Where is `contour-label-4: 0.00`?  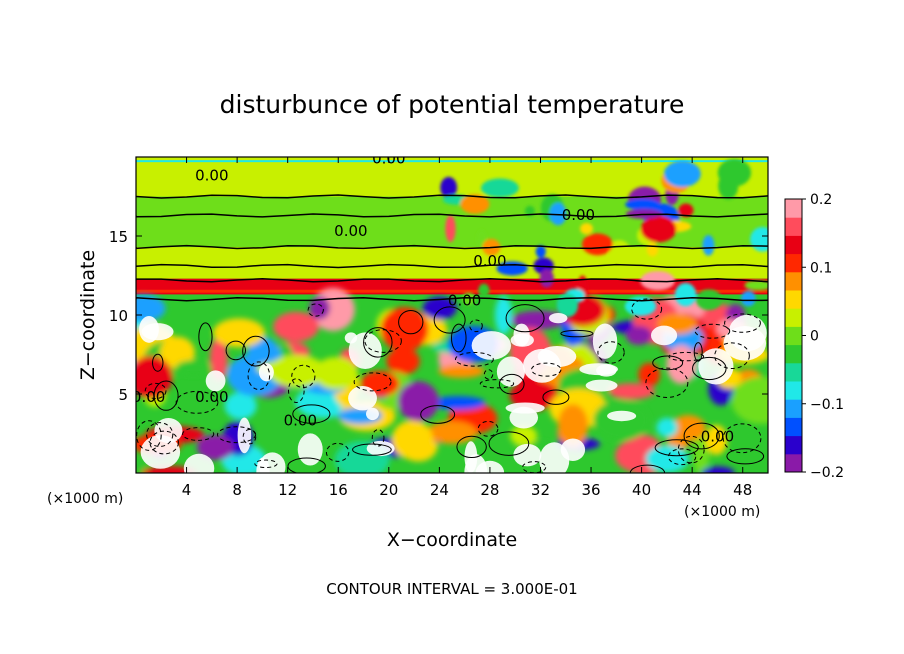 contour-label-4: 0.00 is located at coordinates (464, 301).